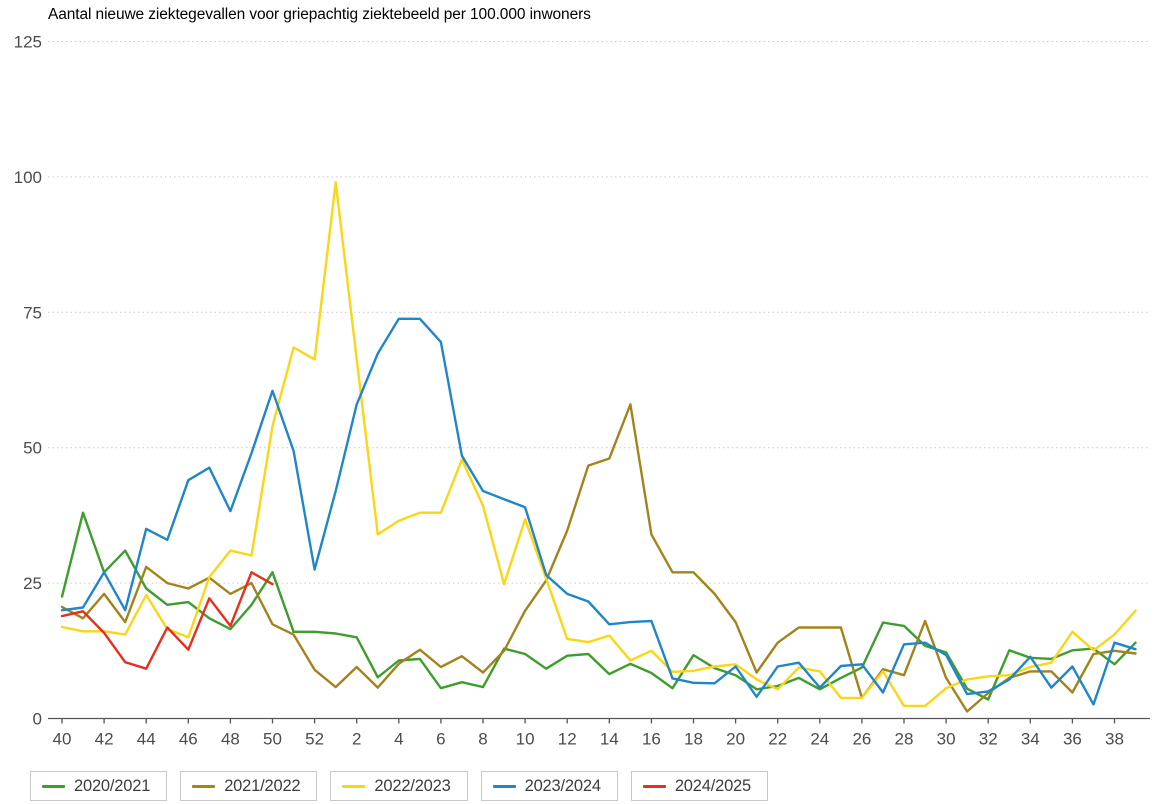 The height and width of the screenshot is (804, 1157). What do you see at coordinates (988, 739) in the screenshot?
I see `x-tick-label-32: 32` at bounding box center [988, 739].